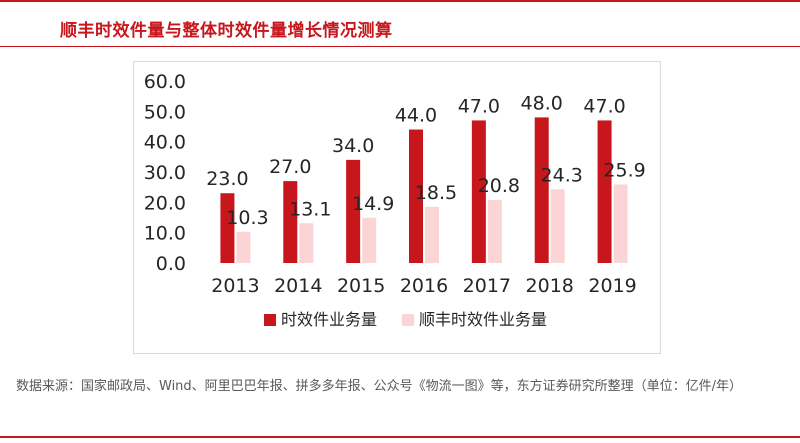 The image size is (800, 443). I want to click on top-rule, so click(400, 1).